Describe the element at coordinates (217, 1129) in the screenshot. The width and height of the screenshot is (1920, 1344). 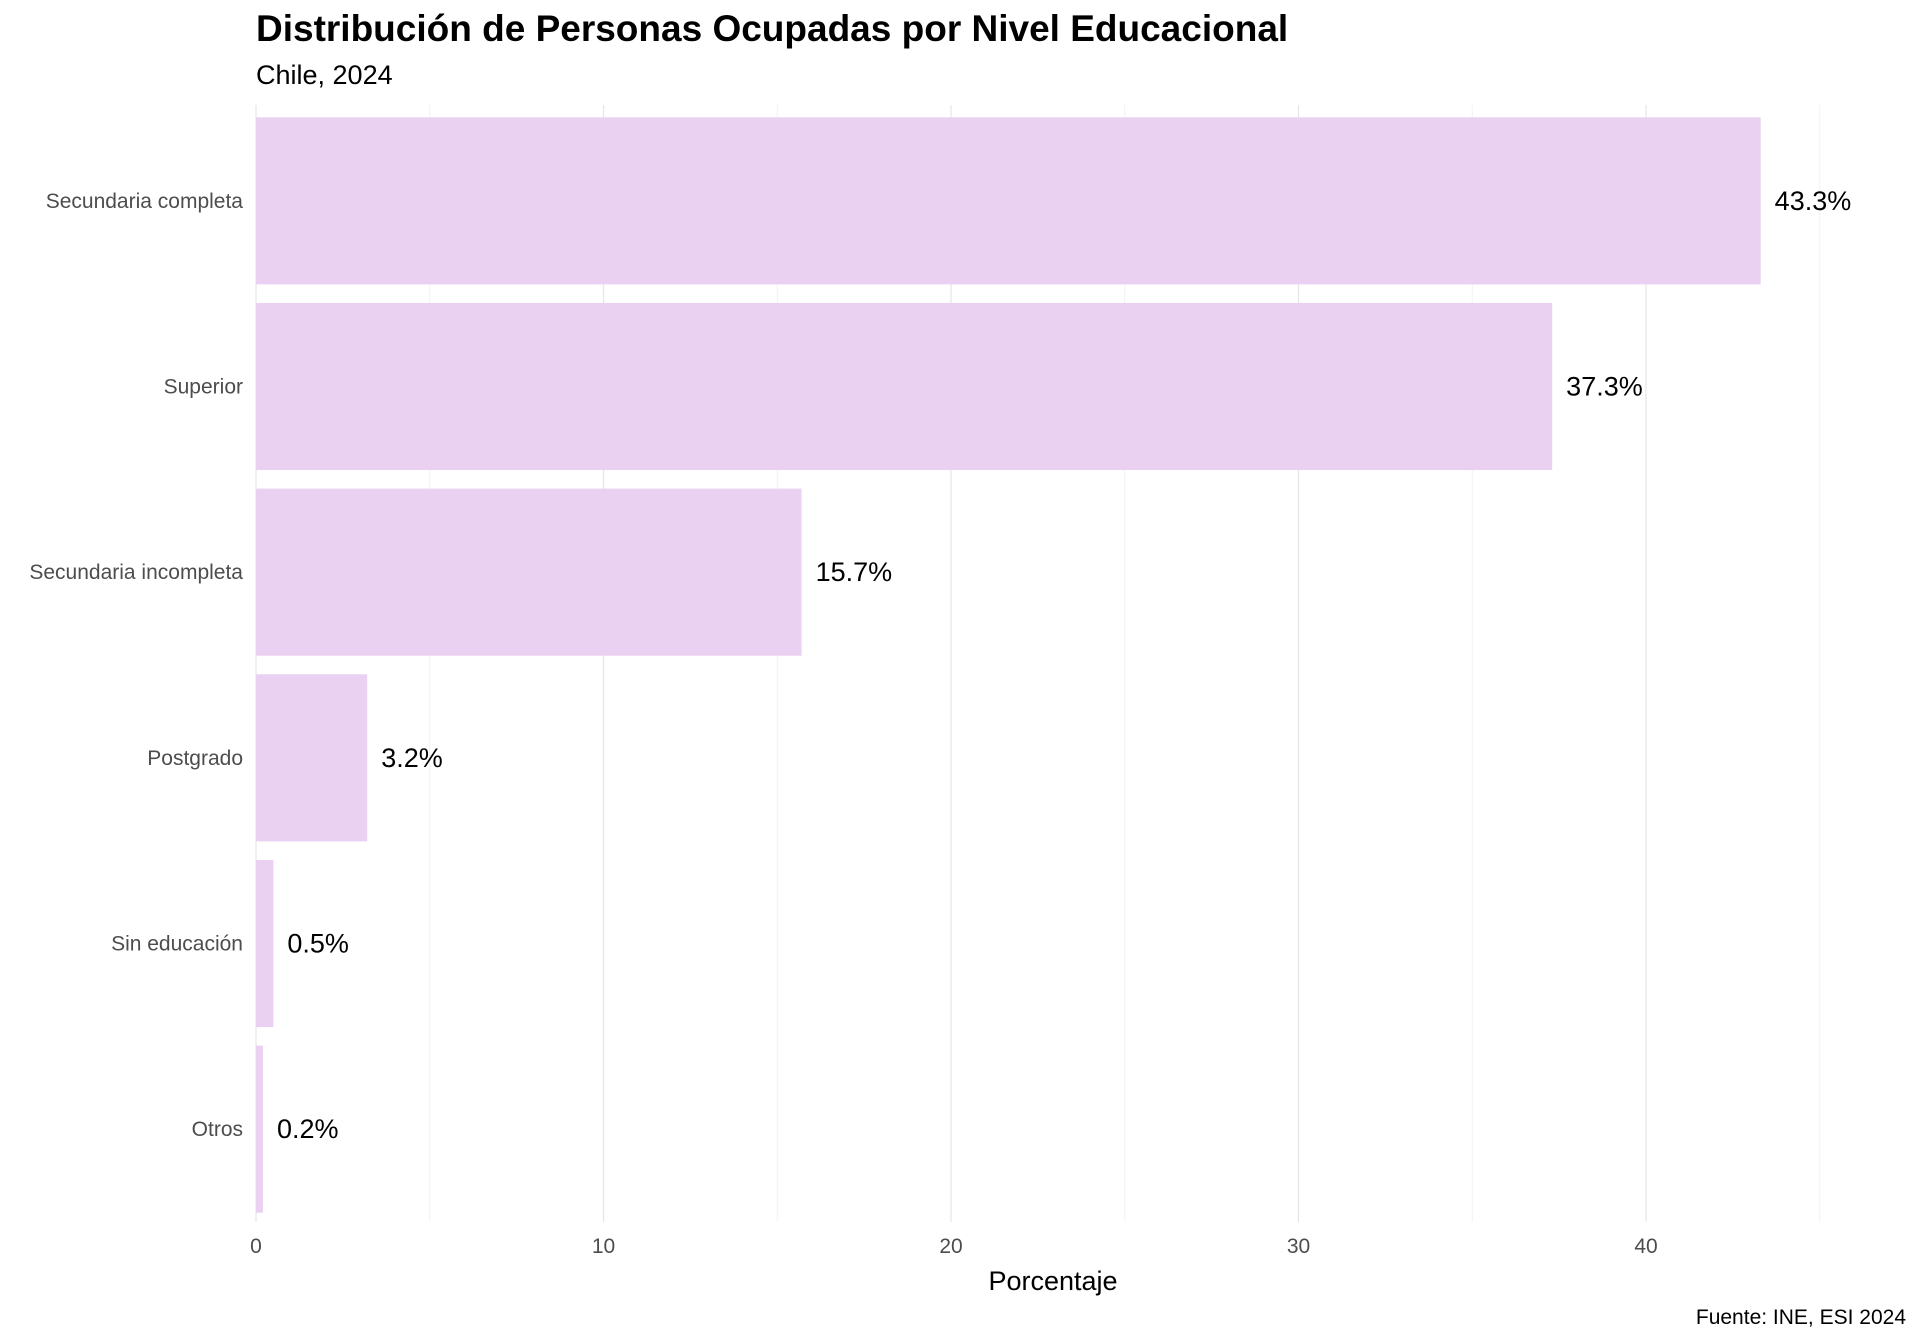
I see `y-tick-label: Otros` at that location.